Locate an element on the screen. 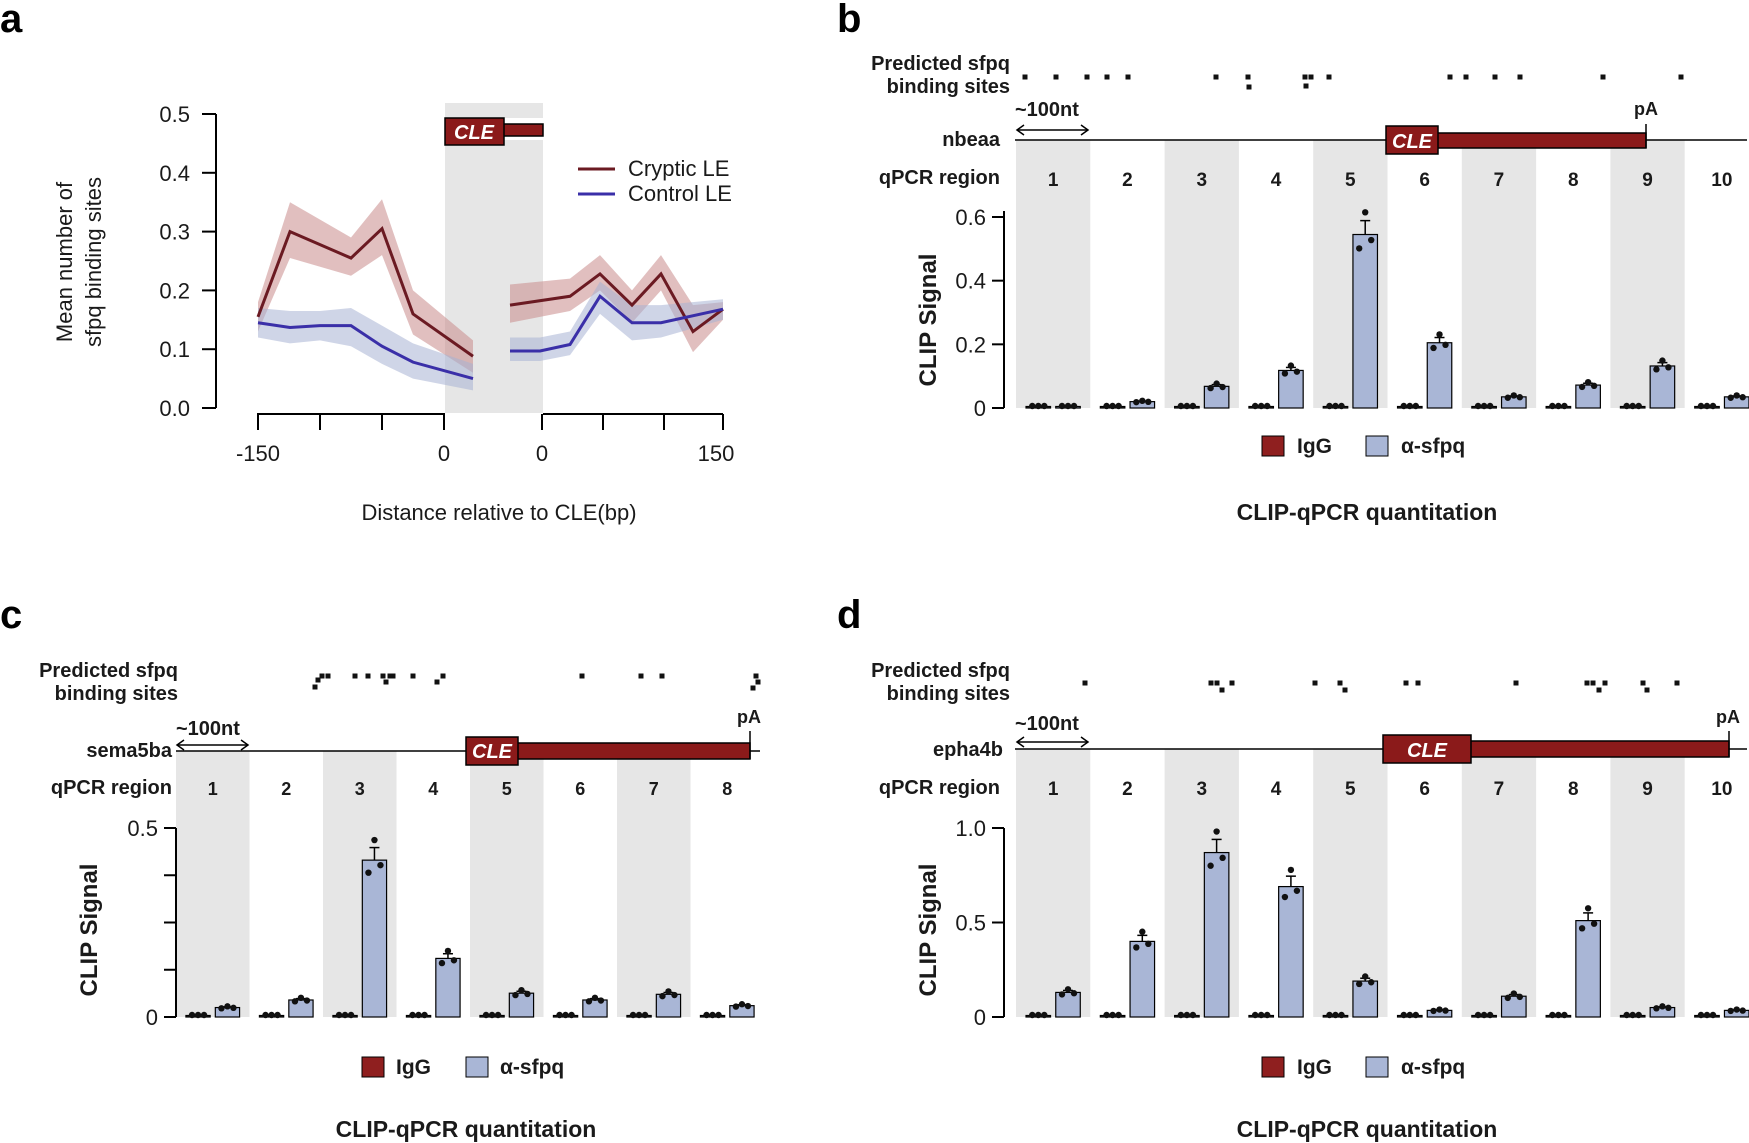 This screenshot has width=1749, height=1143. legend-label-cryptic: Cryptic LE is located at coordinates (678, 168).